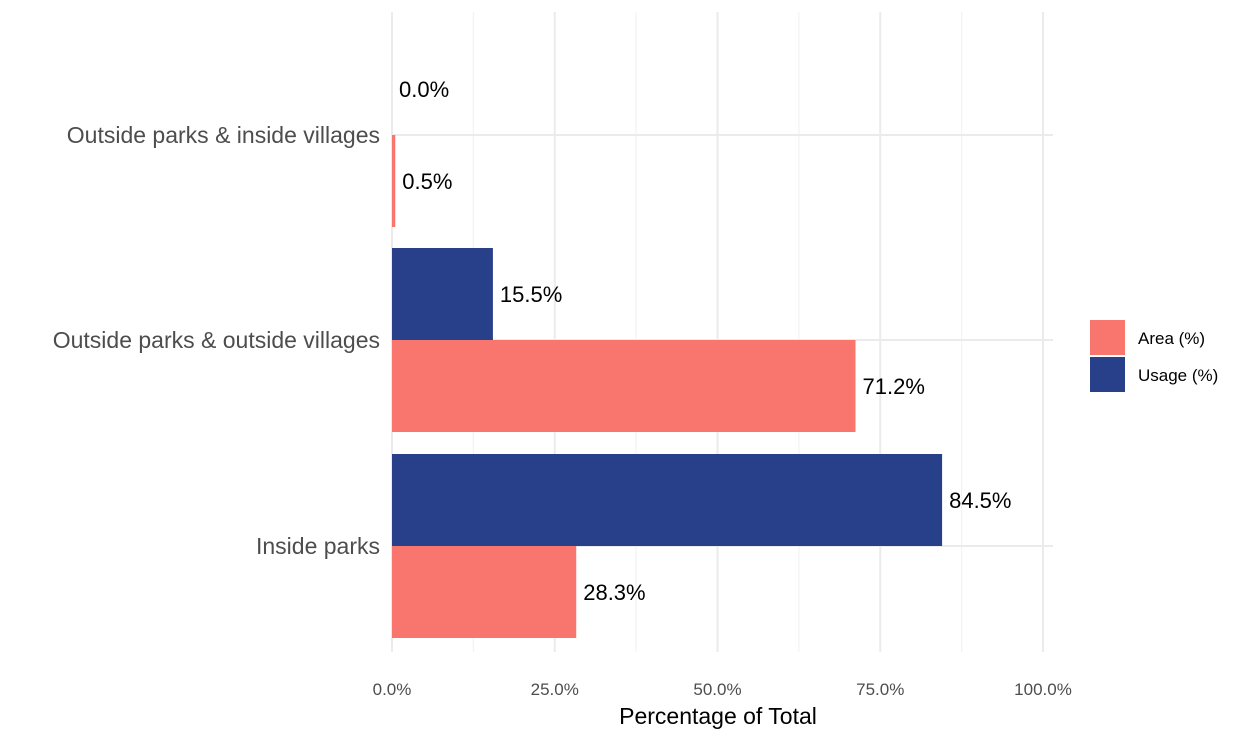 Image resolution: width=1239 pixels, height=731 pixels. Describe the element at coordinates (424, 89) in the screenshot. I see `data-label-usage-outside-parks-inside-villages: 0.0%` at that location.